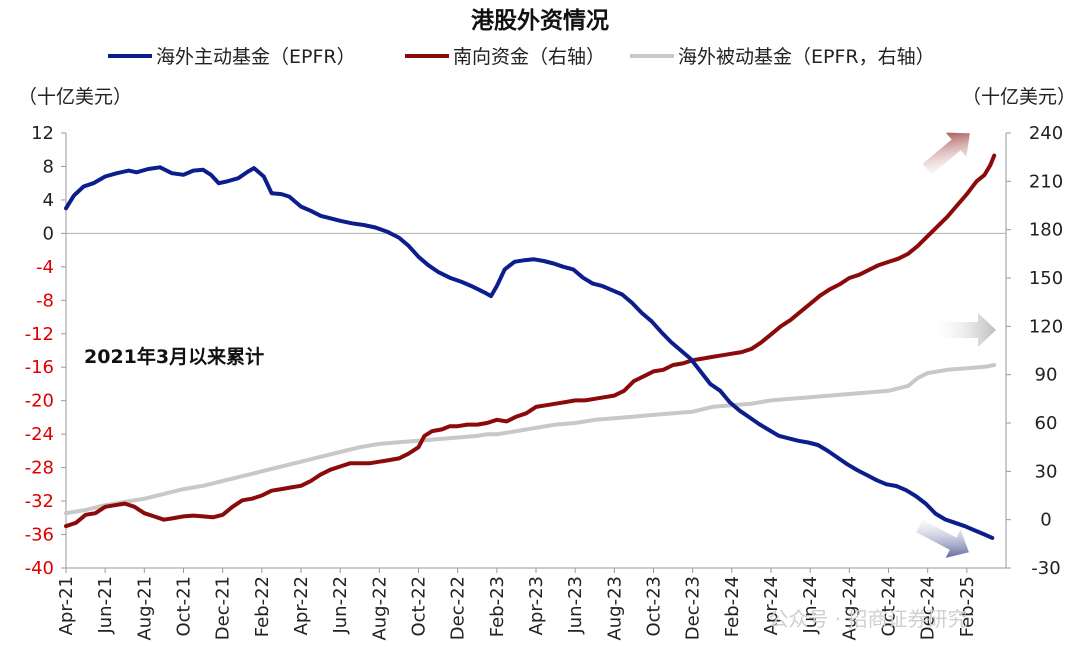 This screenshot has height=663, width=1080. Describe the element at coordinates (536, 605) in the screenshot. I see `x-tick-label: Apr-23` at that location.